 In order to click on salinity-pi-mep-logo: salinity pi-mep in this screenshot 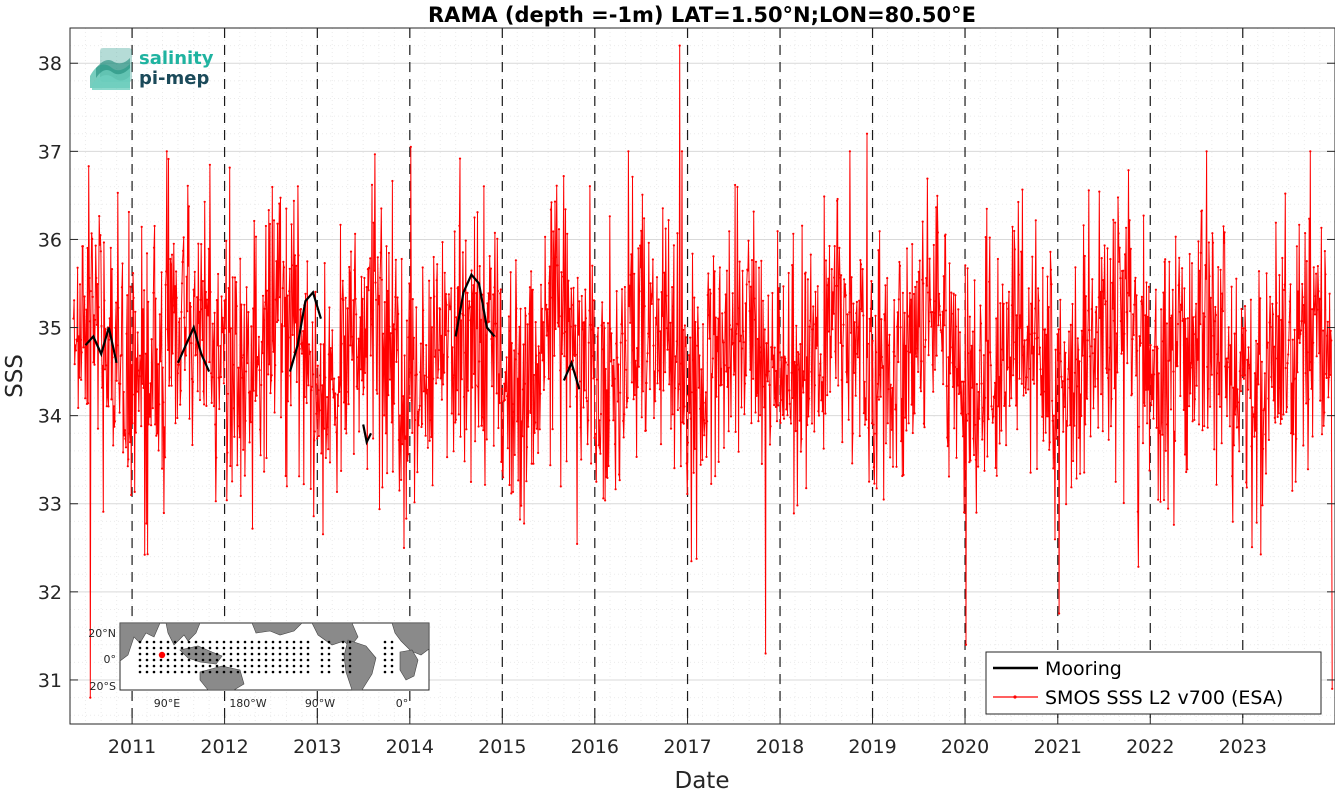, I will do `click(152, 69)`.